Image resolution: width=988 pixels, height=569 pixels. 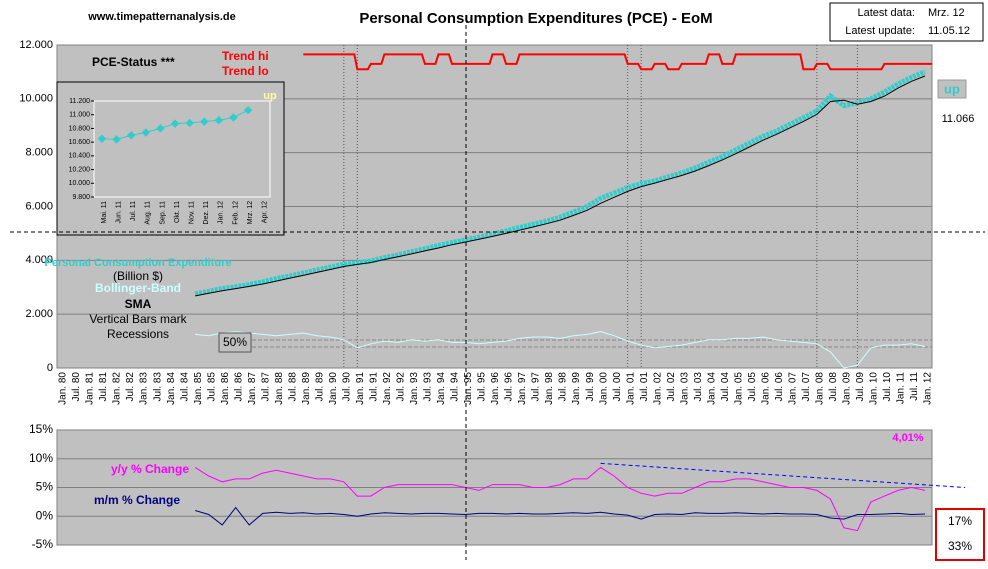 What do you see at coordinates (225, 388) in the screenshot?
I see `x-tick-label: Jan. 86` at bounding box center [225, 388].